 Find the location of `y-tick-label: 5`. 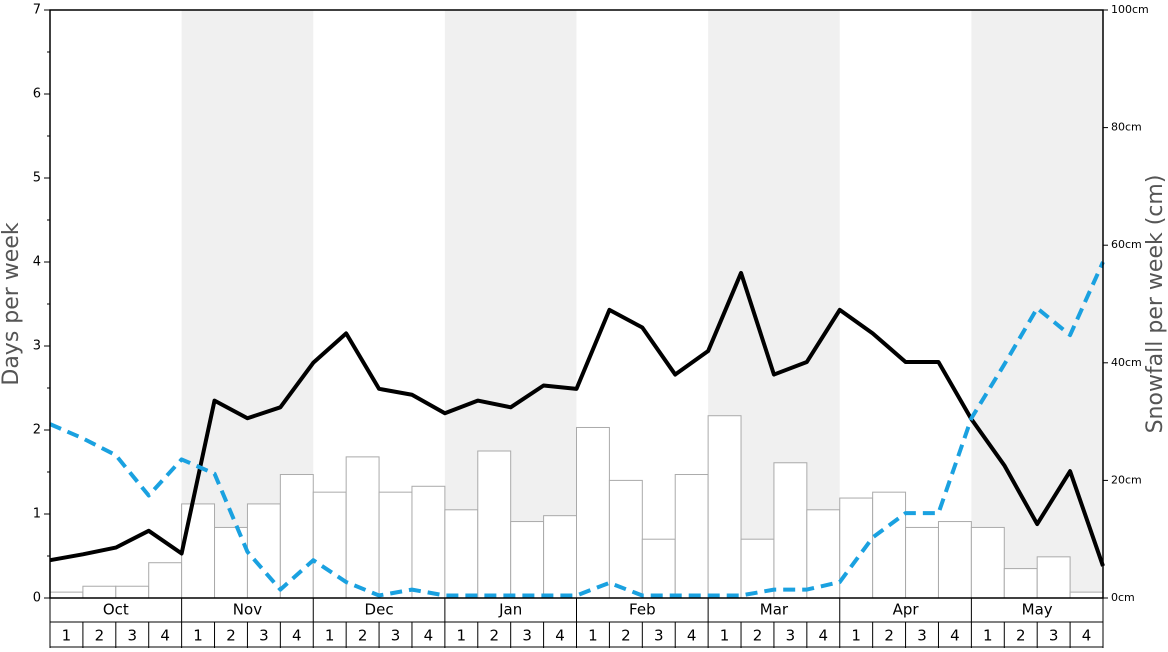

y-tick-label: 5 is located at coordinates (37, 178).